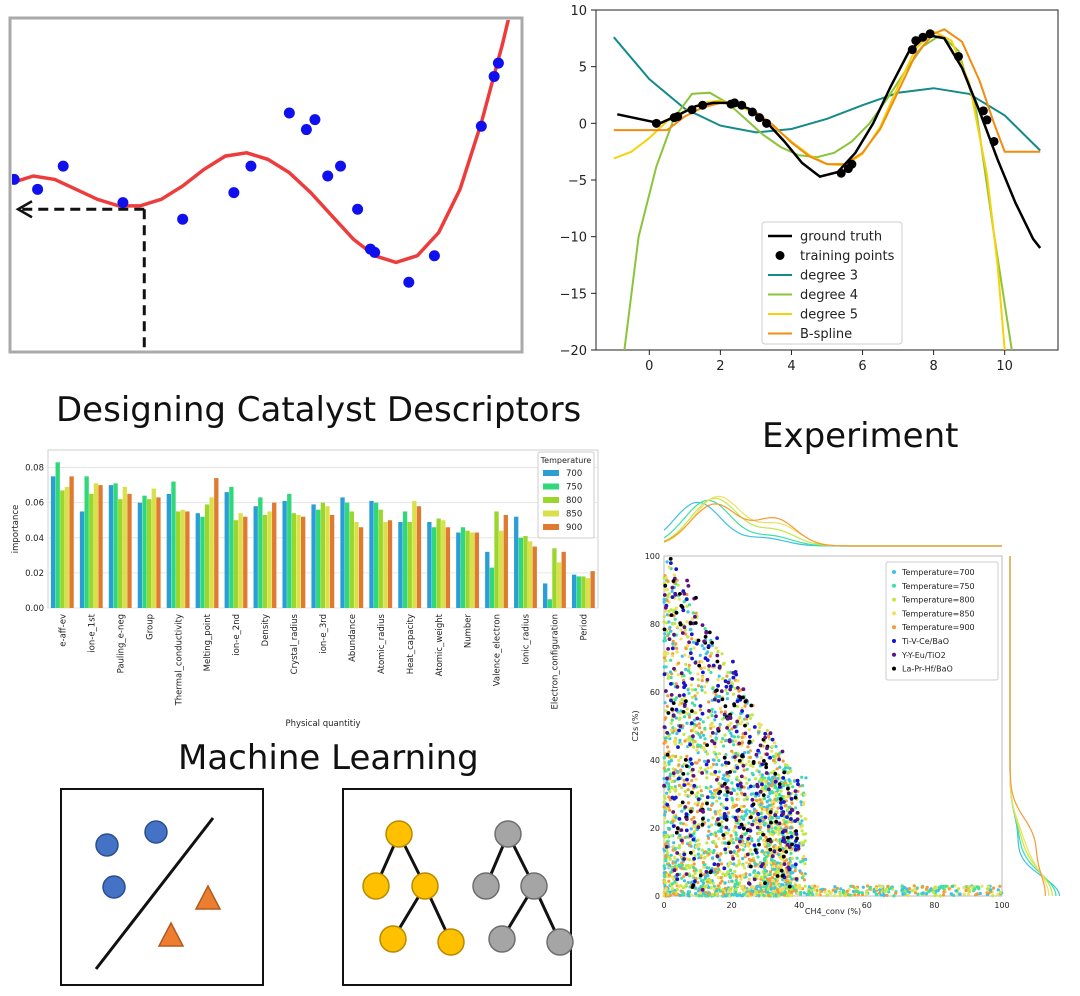 The image size is (1080, 996). I want to click on y-tick-label: 0.04, so click(34, 539).